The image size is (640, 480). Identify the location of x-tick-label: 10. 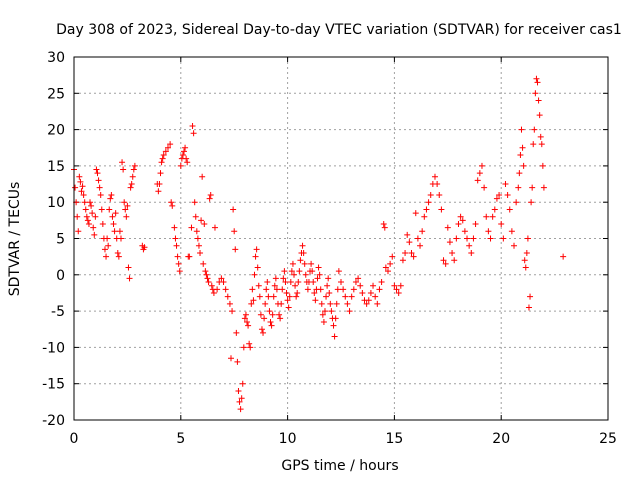
(288, 439).